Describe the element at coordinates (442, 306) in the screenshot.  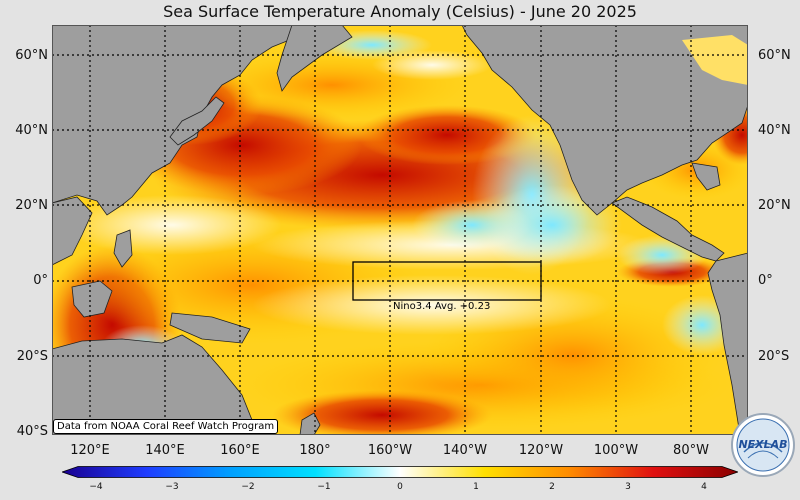
I see `nino34-label: Nino3.4 Avg. +0.23` at that location.